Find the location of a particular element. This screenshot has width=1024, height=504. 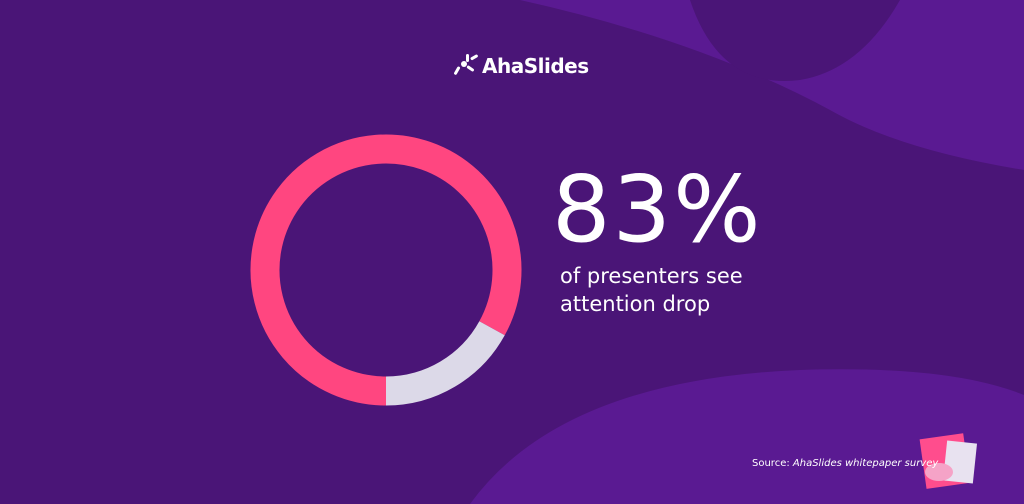

caption: of presenters see attention drop is located at coordinates (651, 290).